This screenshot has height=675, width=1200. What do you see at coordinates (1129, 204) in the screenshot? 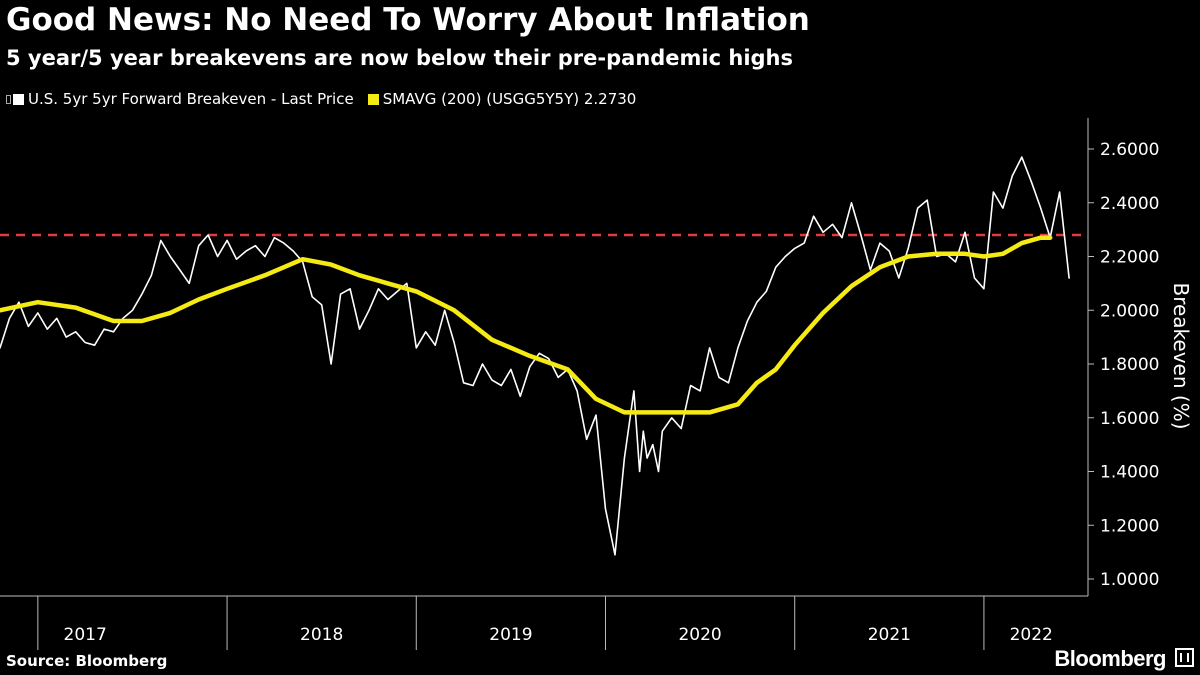
I see `y-tick-label: 2.4000` at bounding box center [1129, 204].